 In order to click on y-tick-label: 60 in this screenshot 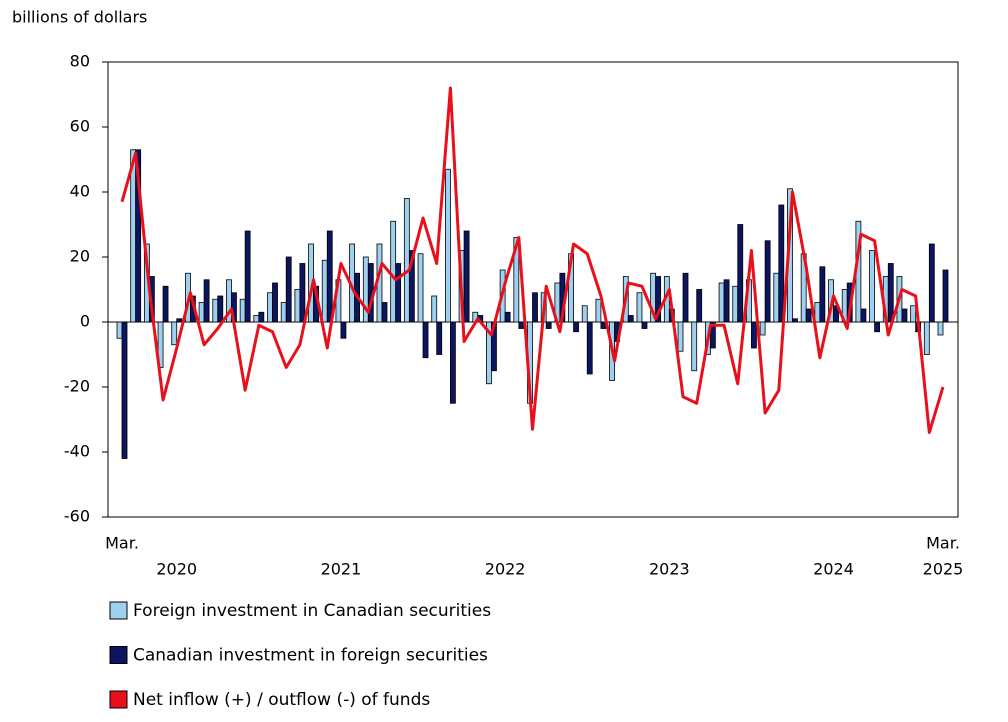, I will do `click(80, 126)`.